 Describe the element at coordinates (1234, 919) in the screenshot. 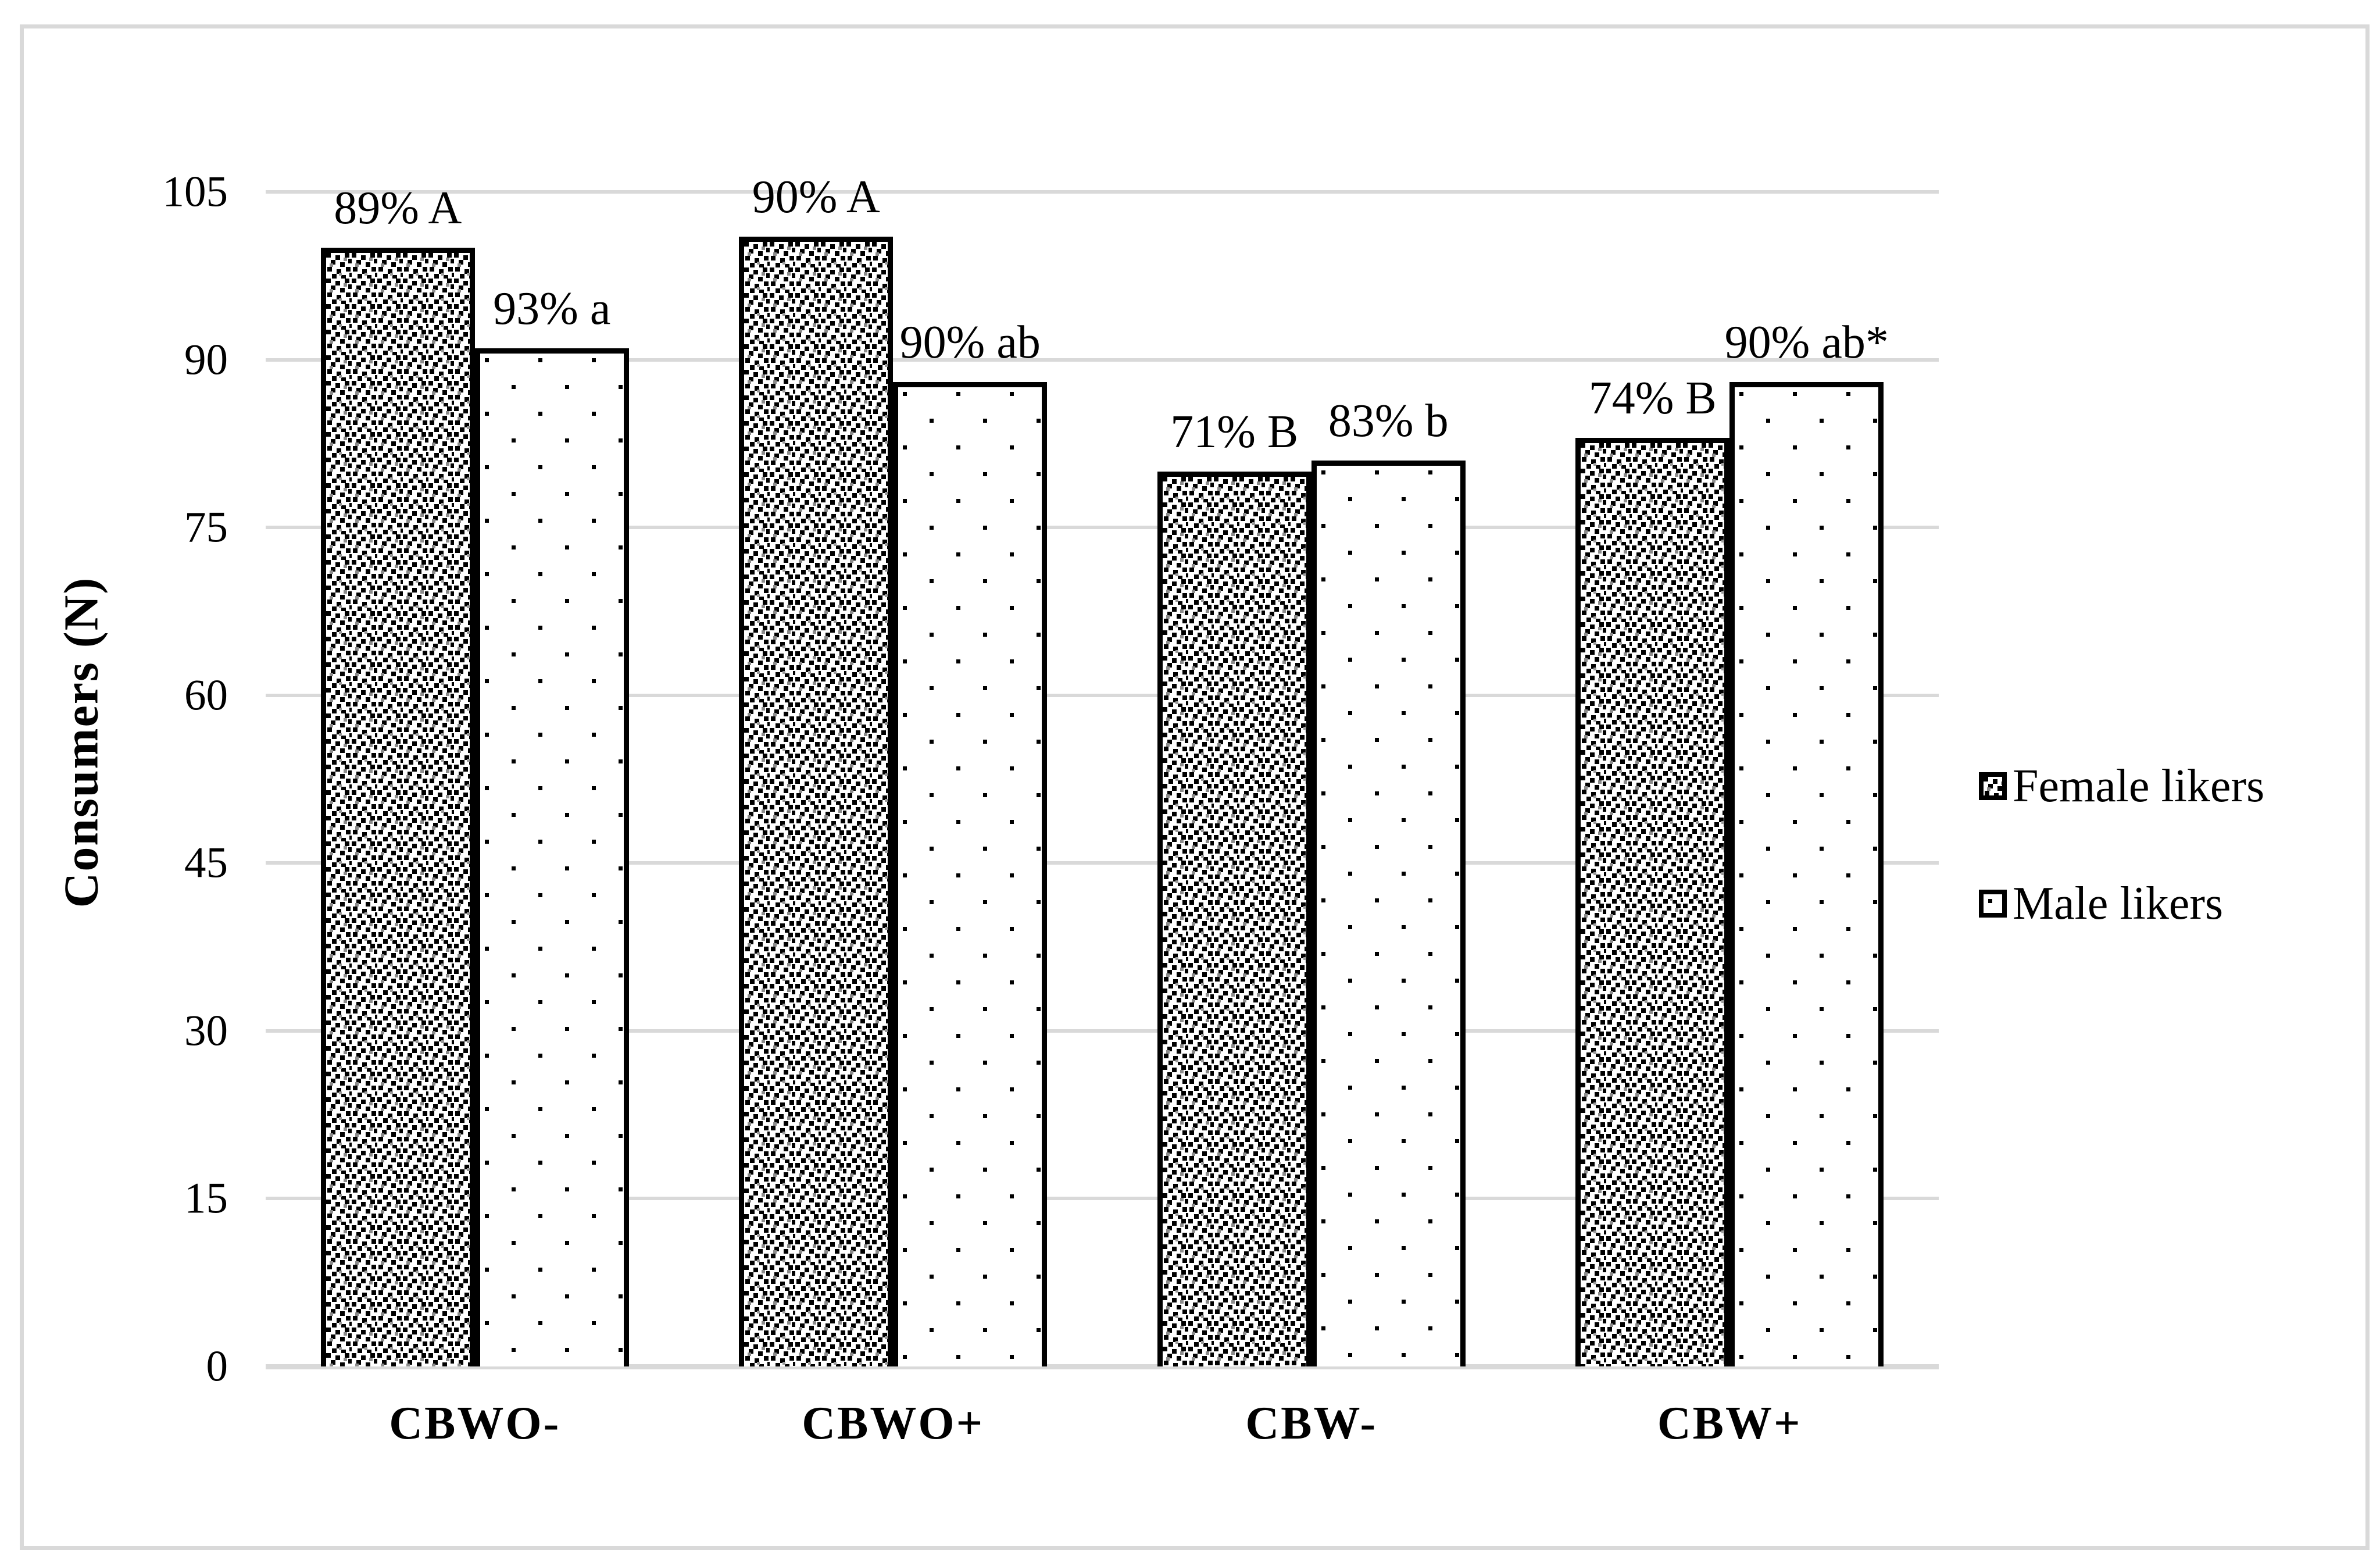

I see `bar-female-CBW-` at that location.